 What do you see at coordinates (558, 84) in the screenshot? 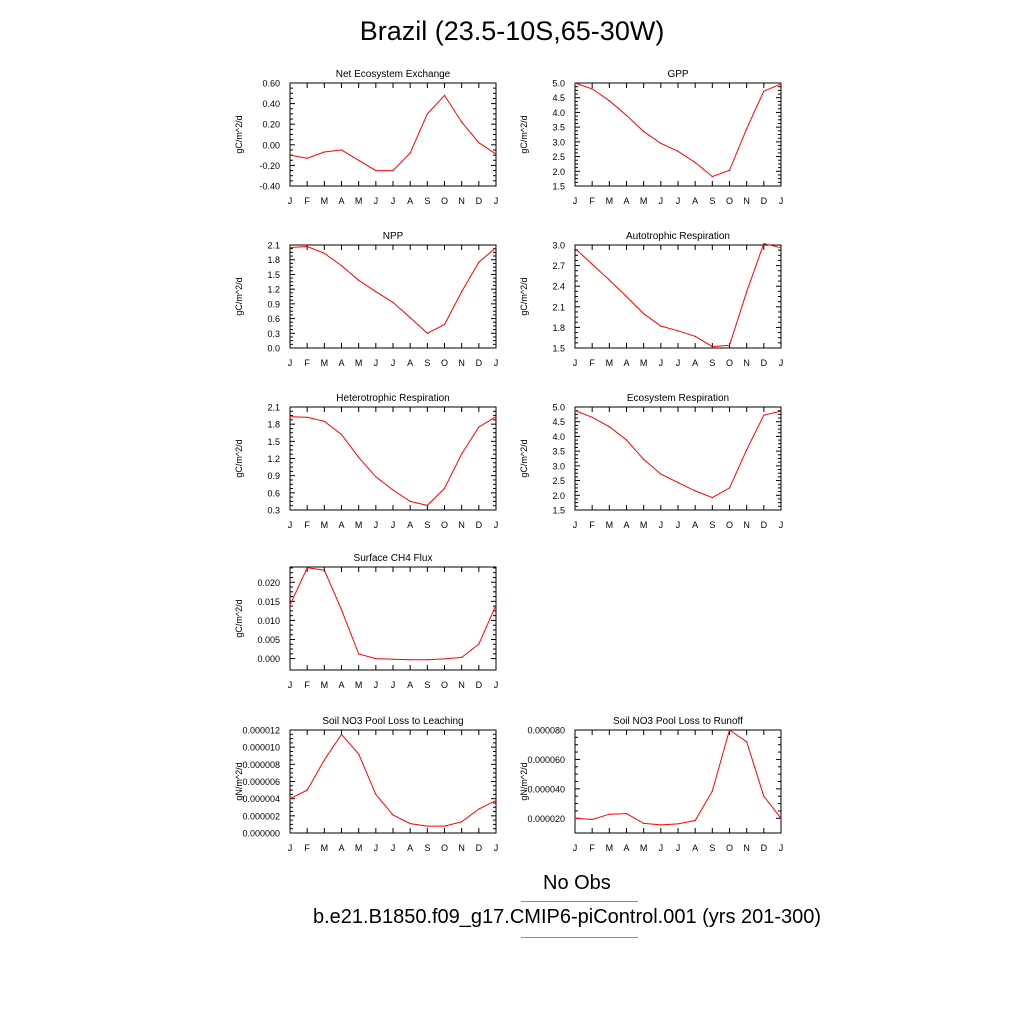
I see `y-tick-label: 5.0` at bounding box center [558, 84].